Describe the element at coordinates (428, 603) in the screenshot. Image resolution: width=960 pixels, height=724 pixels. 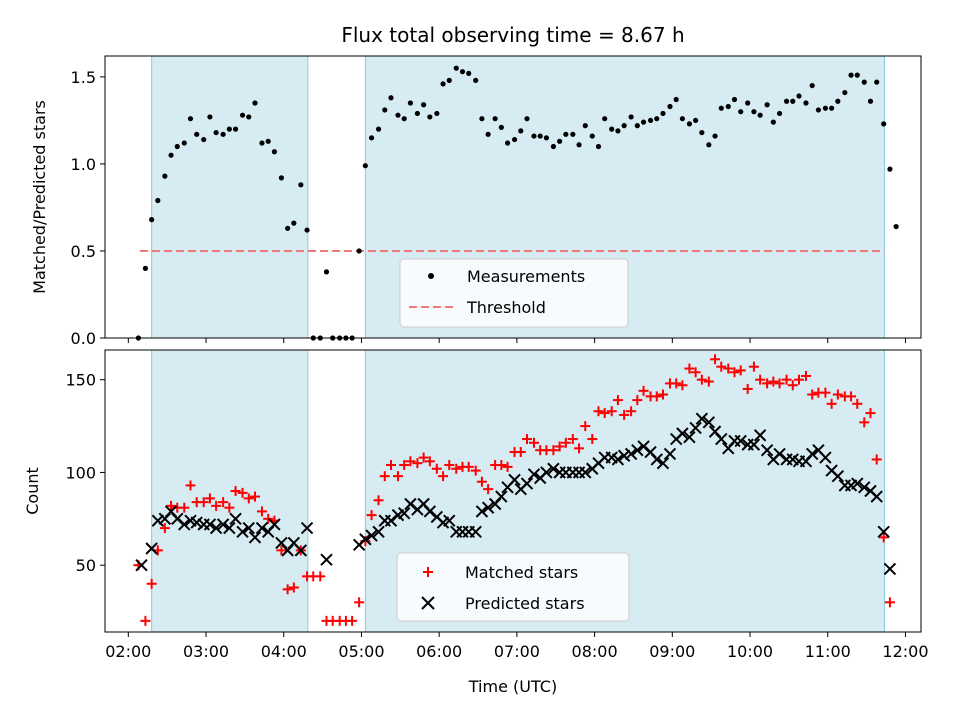
I see `legend-predicted-marker` at that location.